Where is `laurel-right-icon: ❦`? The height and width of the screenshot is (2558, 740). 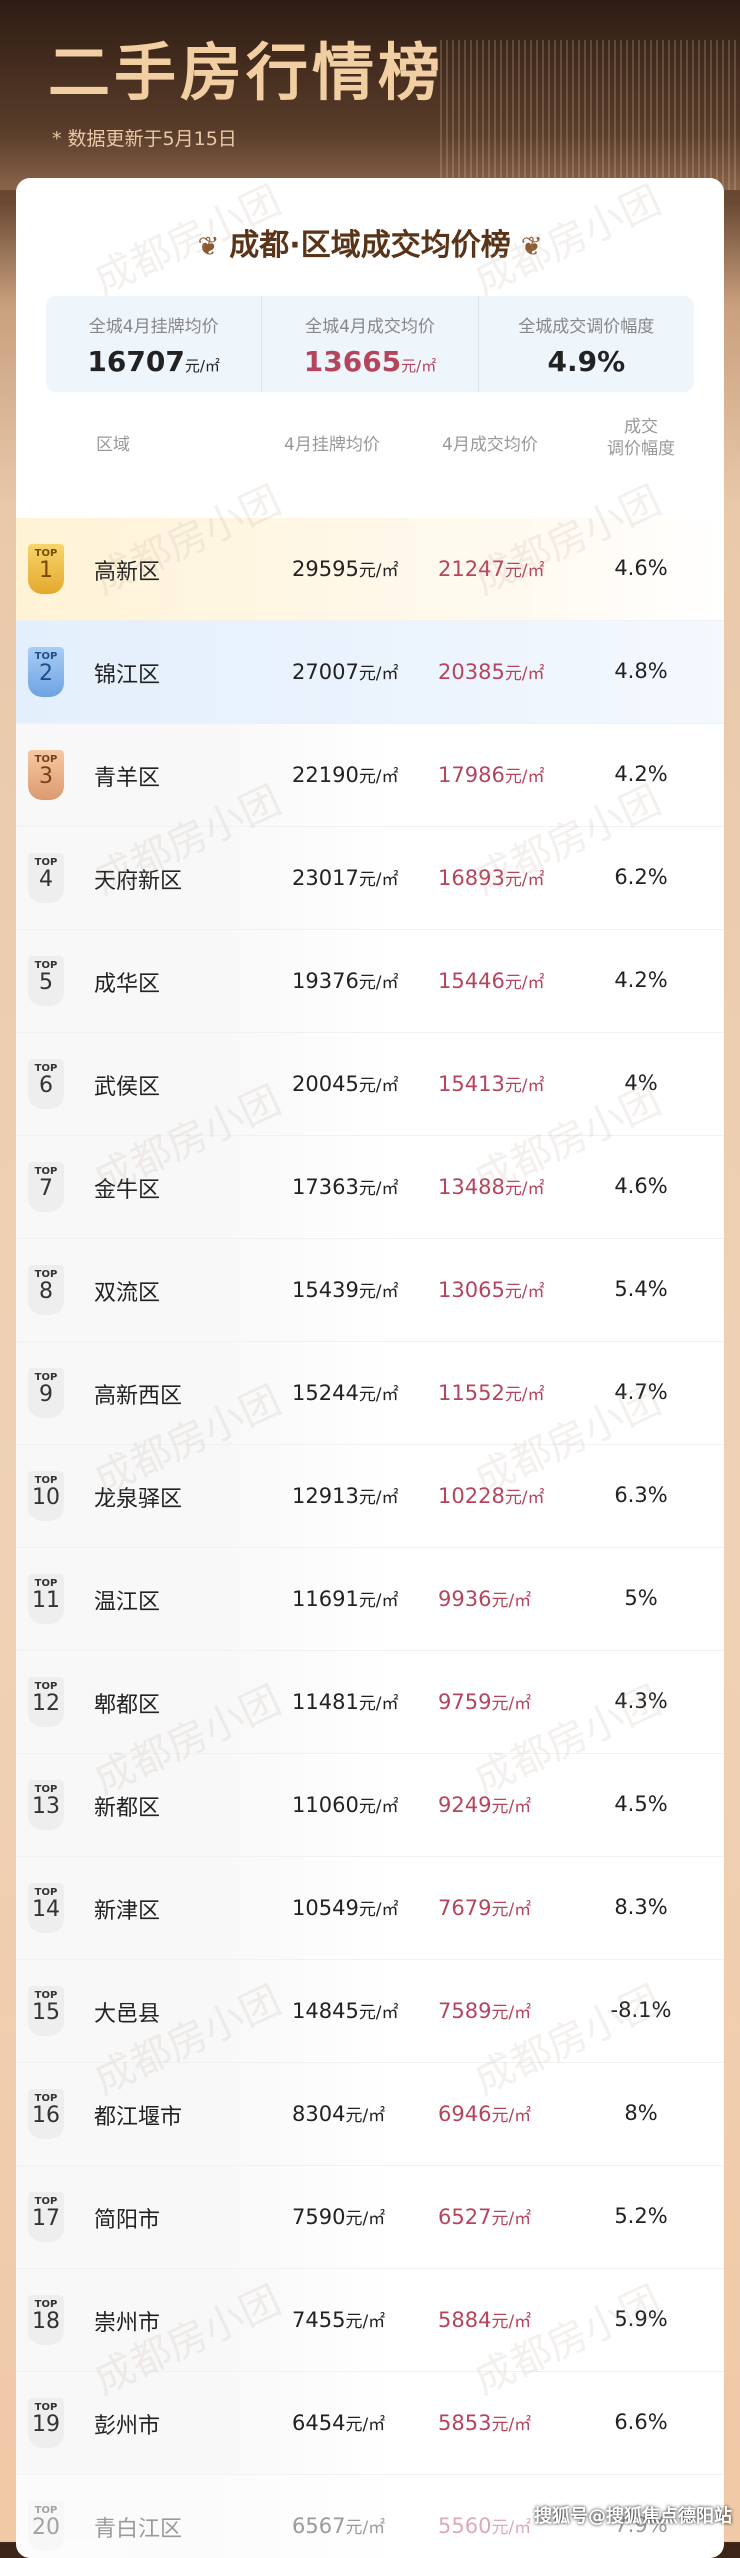
laurel-right-icon: ❦ is located at coordinates (531, 247).